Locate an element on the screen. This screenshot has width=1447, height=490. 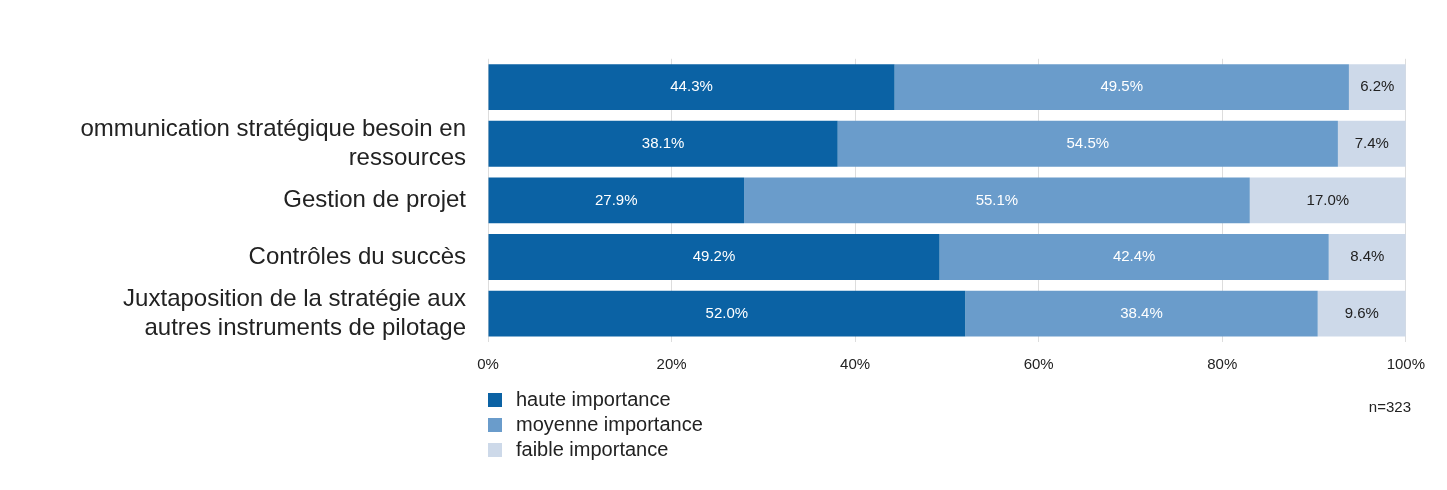
y-tick-label: Contrôles du succès is located at coordinates (357, 255).